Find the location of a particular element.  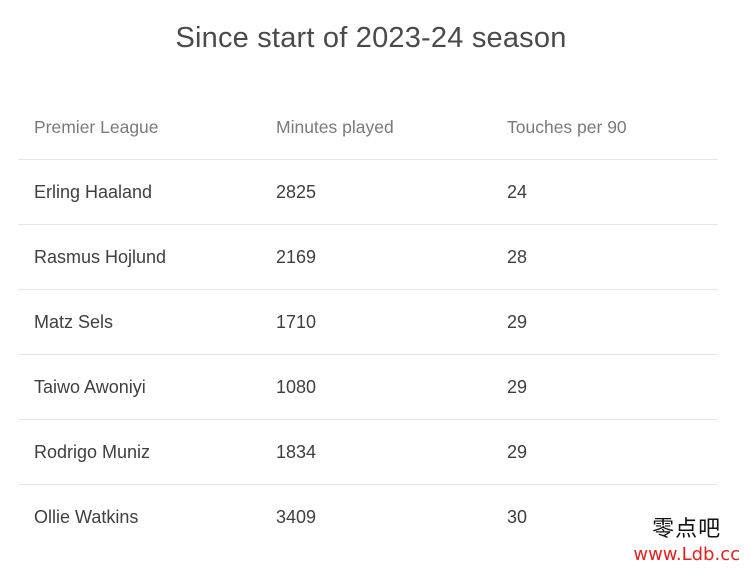

player-name-cell: Matz Sels is located at coordinates (74, 322).